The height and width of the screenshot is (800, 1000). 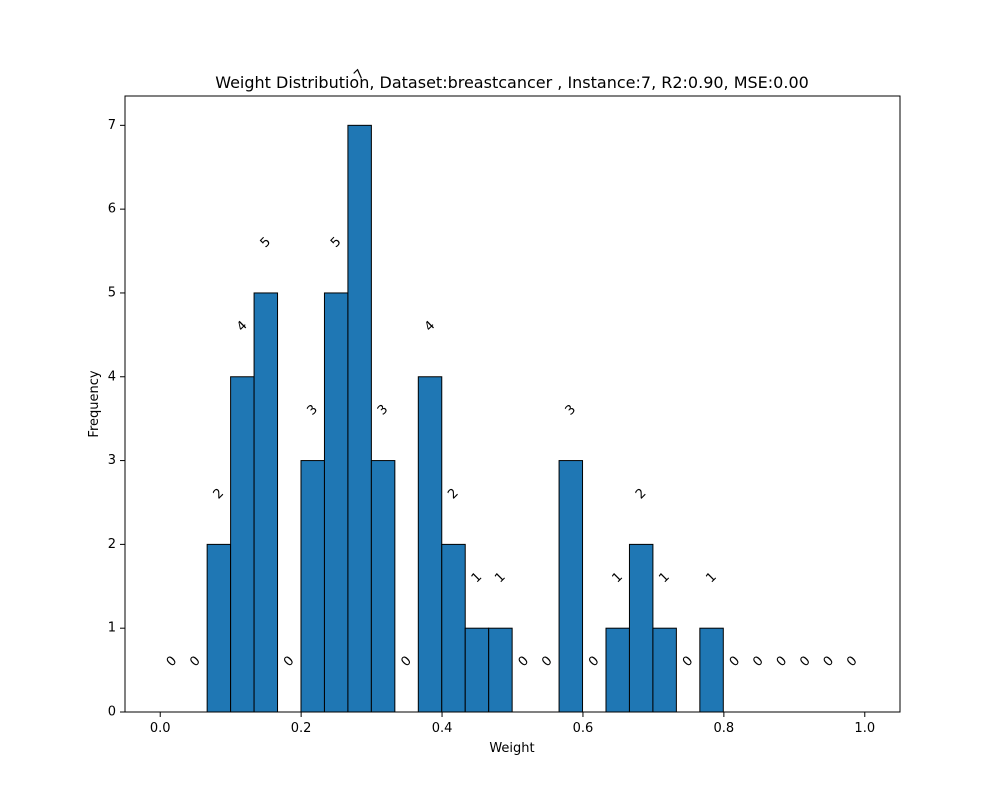 What do you see at coordinates (112, 376) in the screenshot?
I see `y-tick-label: 4` at bounding box center [112, 376].